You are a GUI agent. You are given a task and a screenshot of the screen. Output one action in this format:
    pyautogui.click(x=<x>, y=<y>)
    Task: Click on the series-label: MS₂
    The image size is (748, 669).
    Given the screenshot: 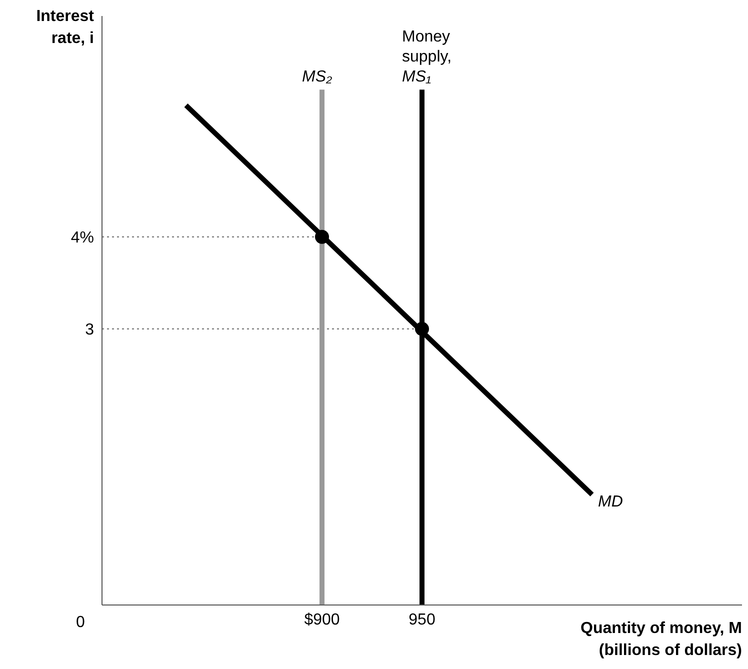 What is the action you would take?
    pyautogui.click(x=317, y=77)
    